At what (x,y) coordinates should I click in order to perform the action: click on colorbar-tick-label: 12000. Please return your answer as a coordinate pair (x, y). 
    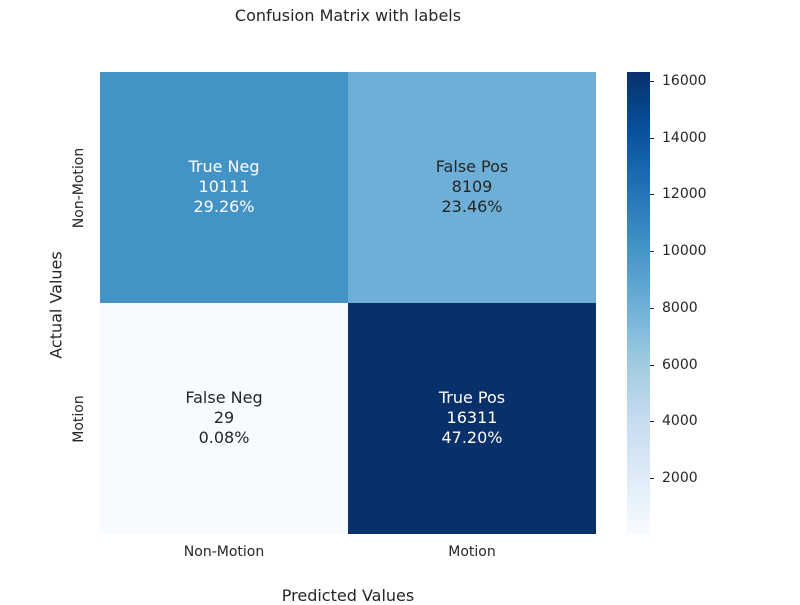
    Looking at the image, I should click on (684, 194).